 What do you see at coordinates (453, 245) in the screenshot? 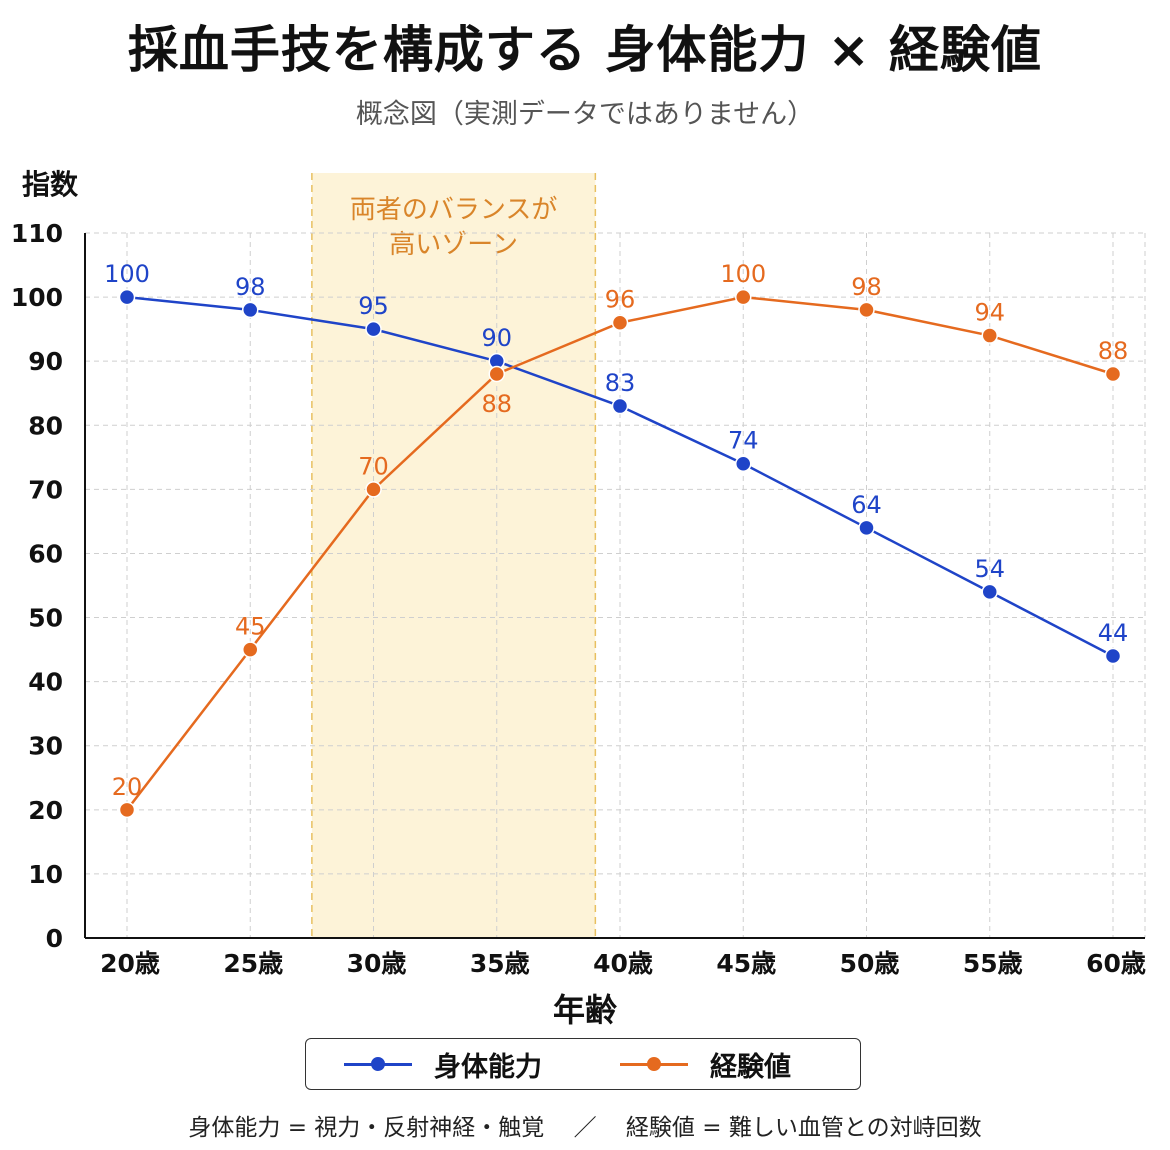
I see `highlight-zone-label-line: 高いゾーン` at bounding box center [453, 245].